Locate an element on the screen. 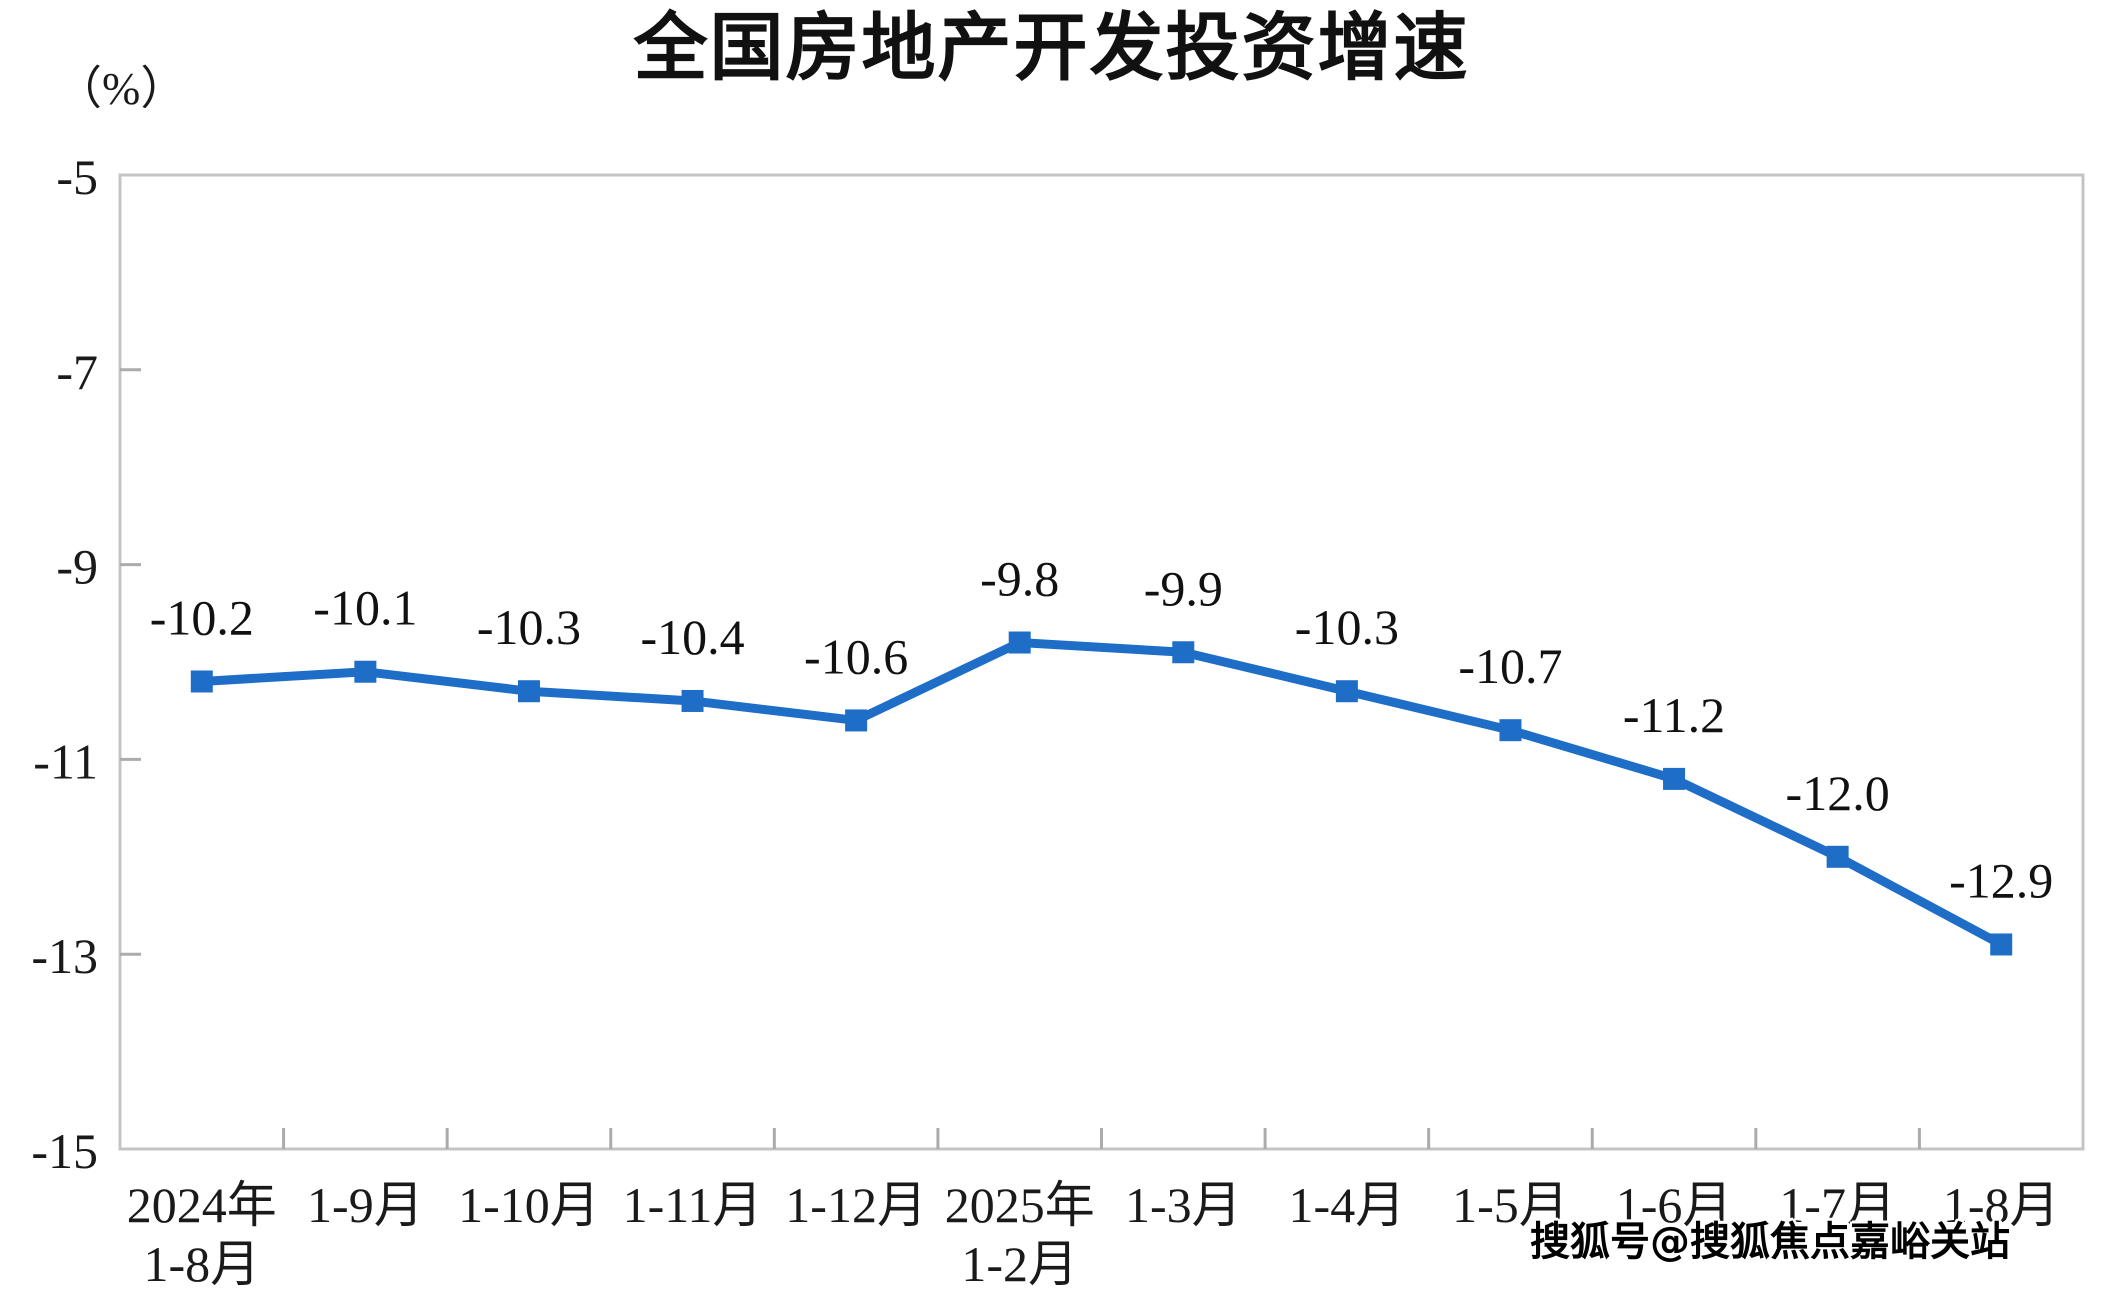  x-axis-category-label: 1-10月 is located at coordinates (529, 1205).